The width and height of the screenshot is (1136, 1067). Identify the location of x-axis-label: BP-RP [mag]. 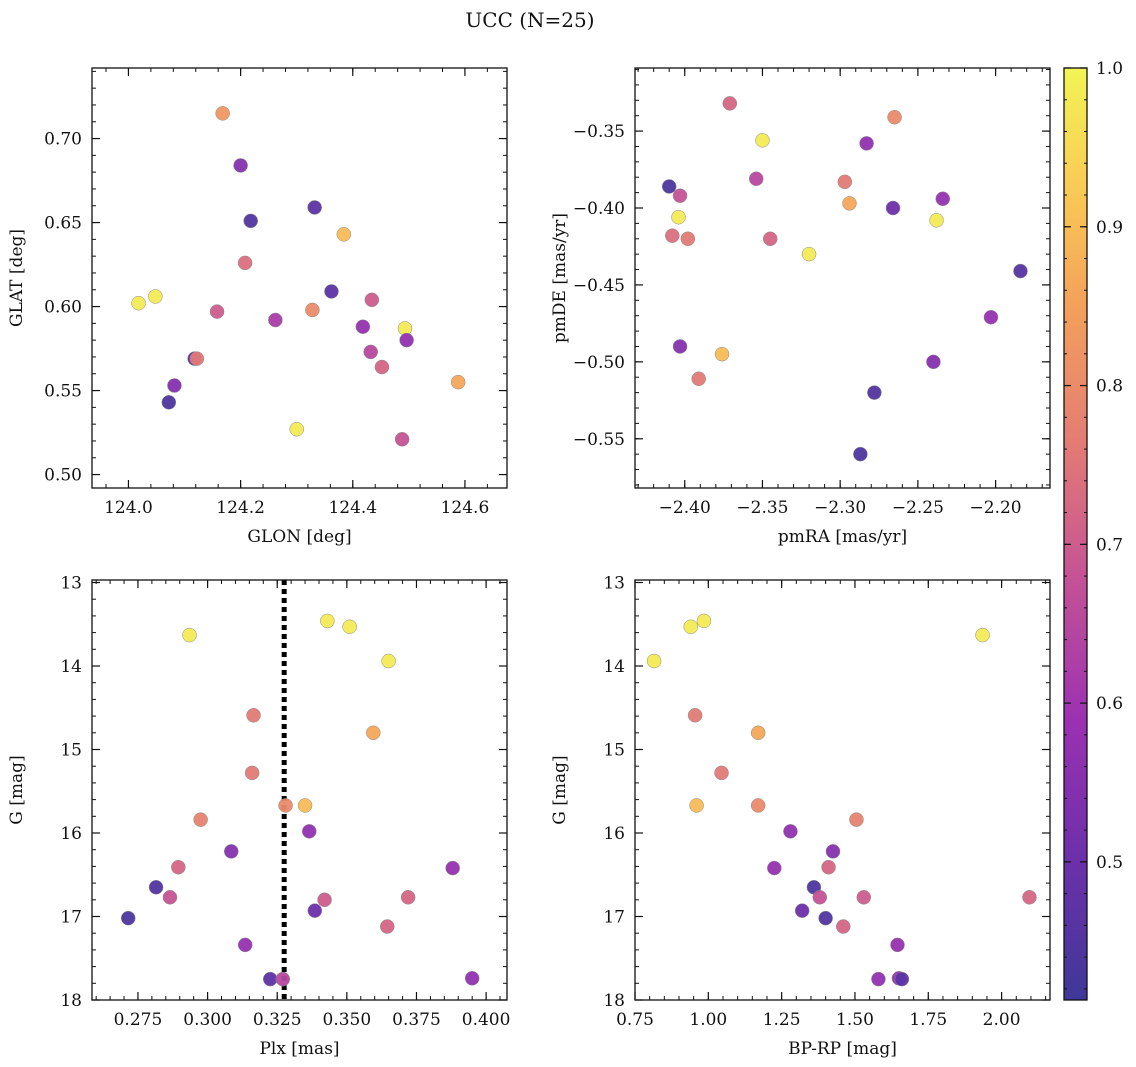
(842, 1049).